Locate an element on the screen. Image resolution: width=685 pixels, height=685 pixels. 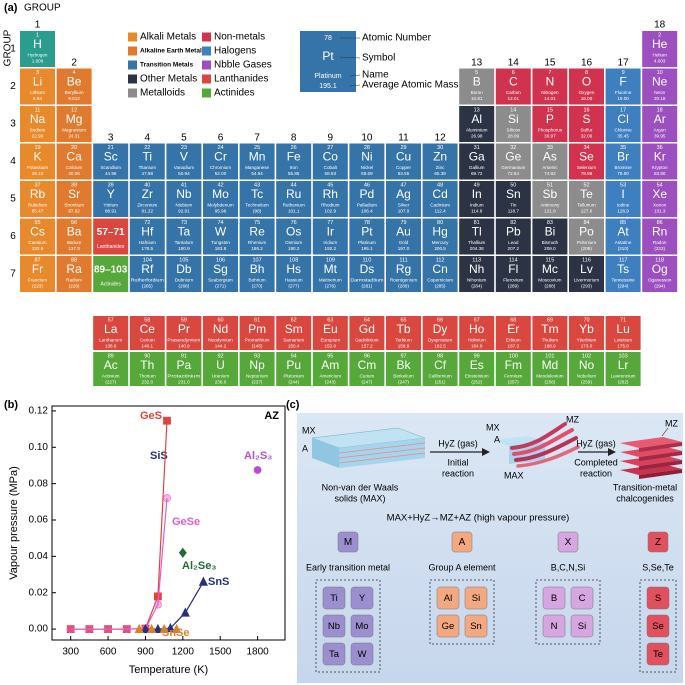
element-name: Phosphorus is located at coordinates (550, 130).